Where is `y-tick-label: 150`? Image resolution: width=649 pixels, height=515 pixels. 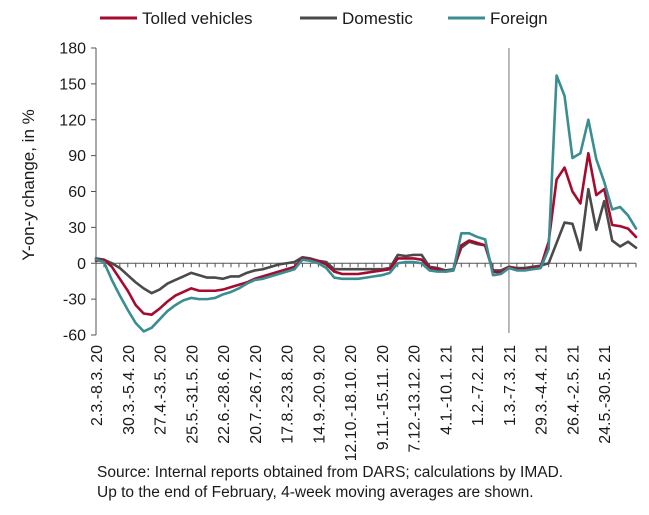
y-tick-label: 150 is located at coordinates (72, 84).